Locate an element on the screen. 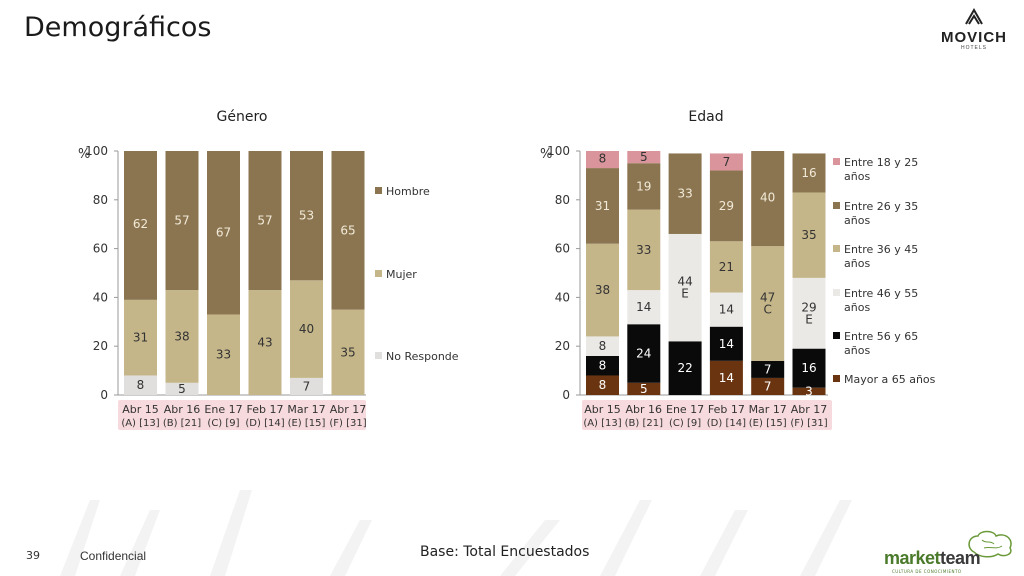 The height and width of the screenshot is (576, 1024). data-label-line: 8 is located at coordinates (141, 385).